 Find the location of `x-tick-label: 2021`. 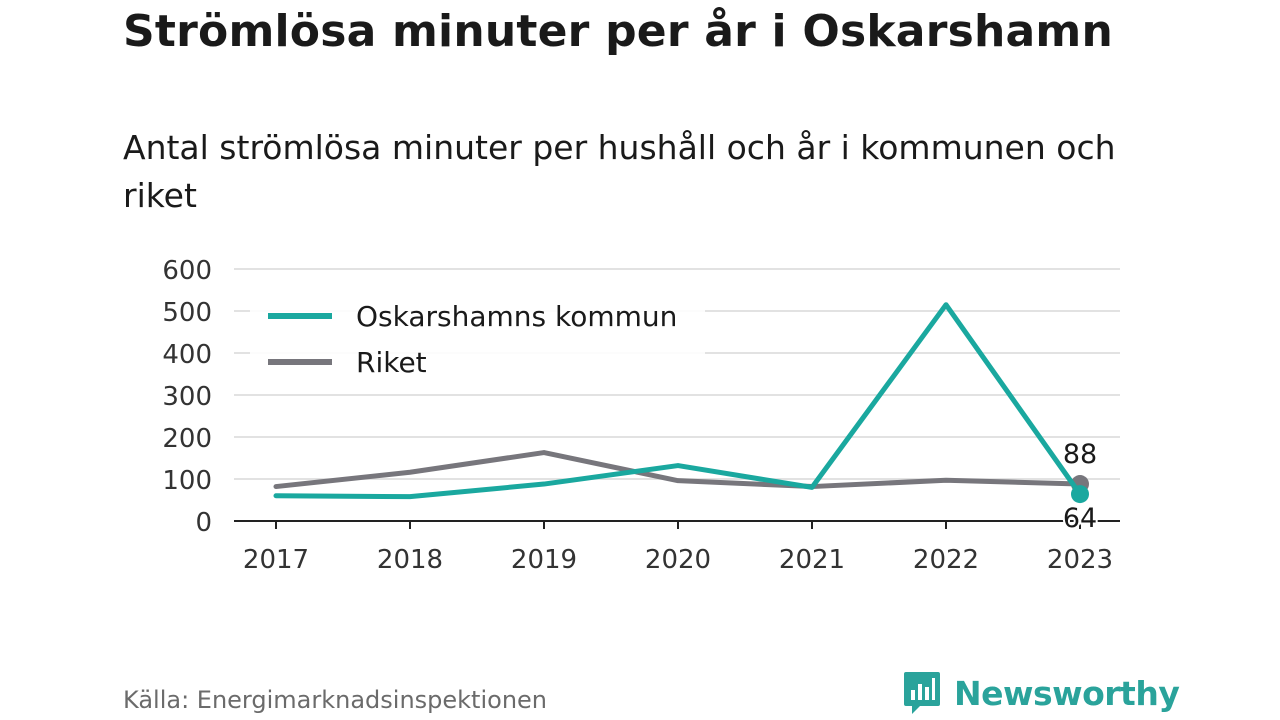

x-tick-label: 2021 is located at coordinates (812, 560).